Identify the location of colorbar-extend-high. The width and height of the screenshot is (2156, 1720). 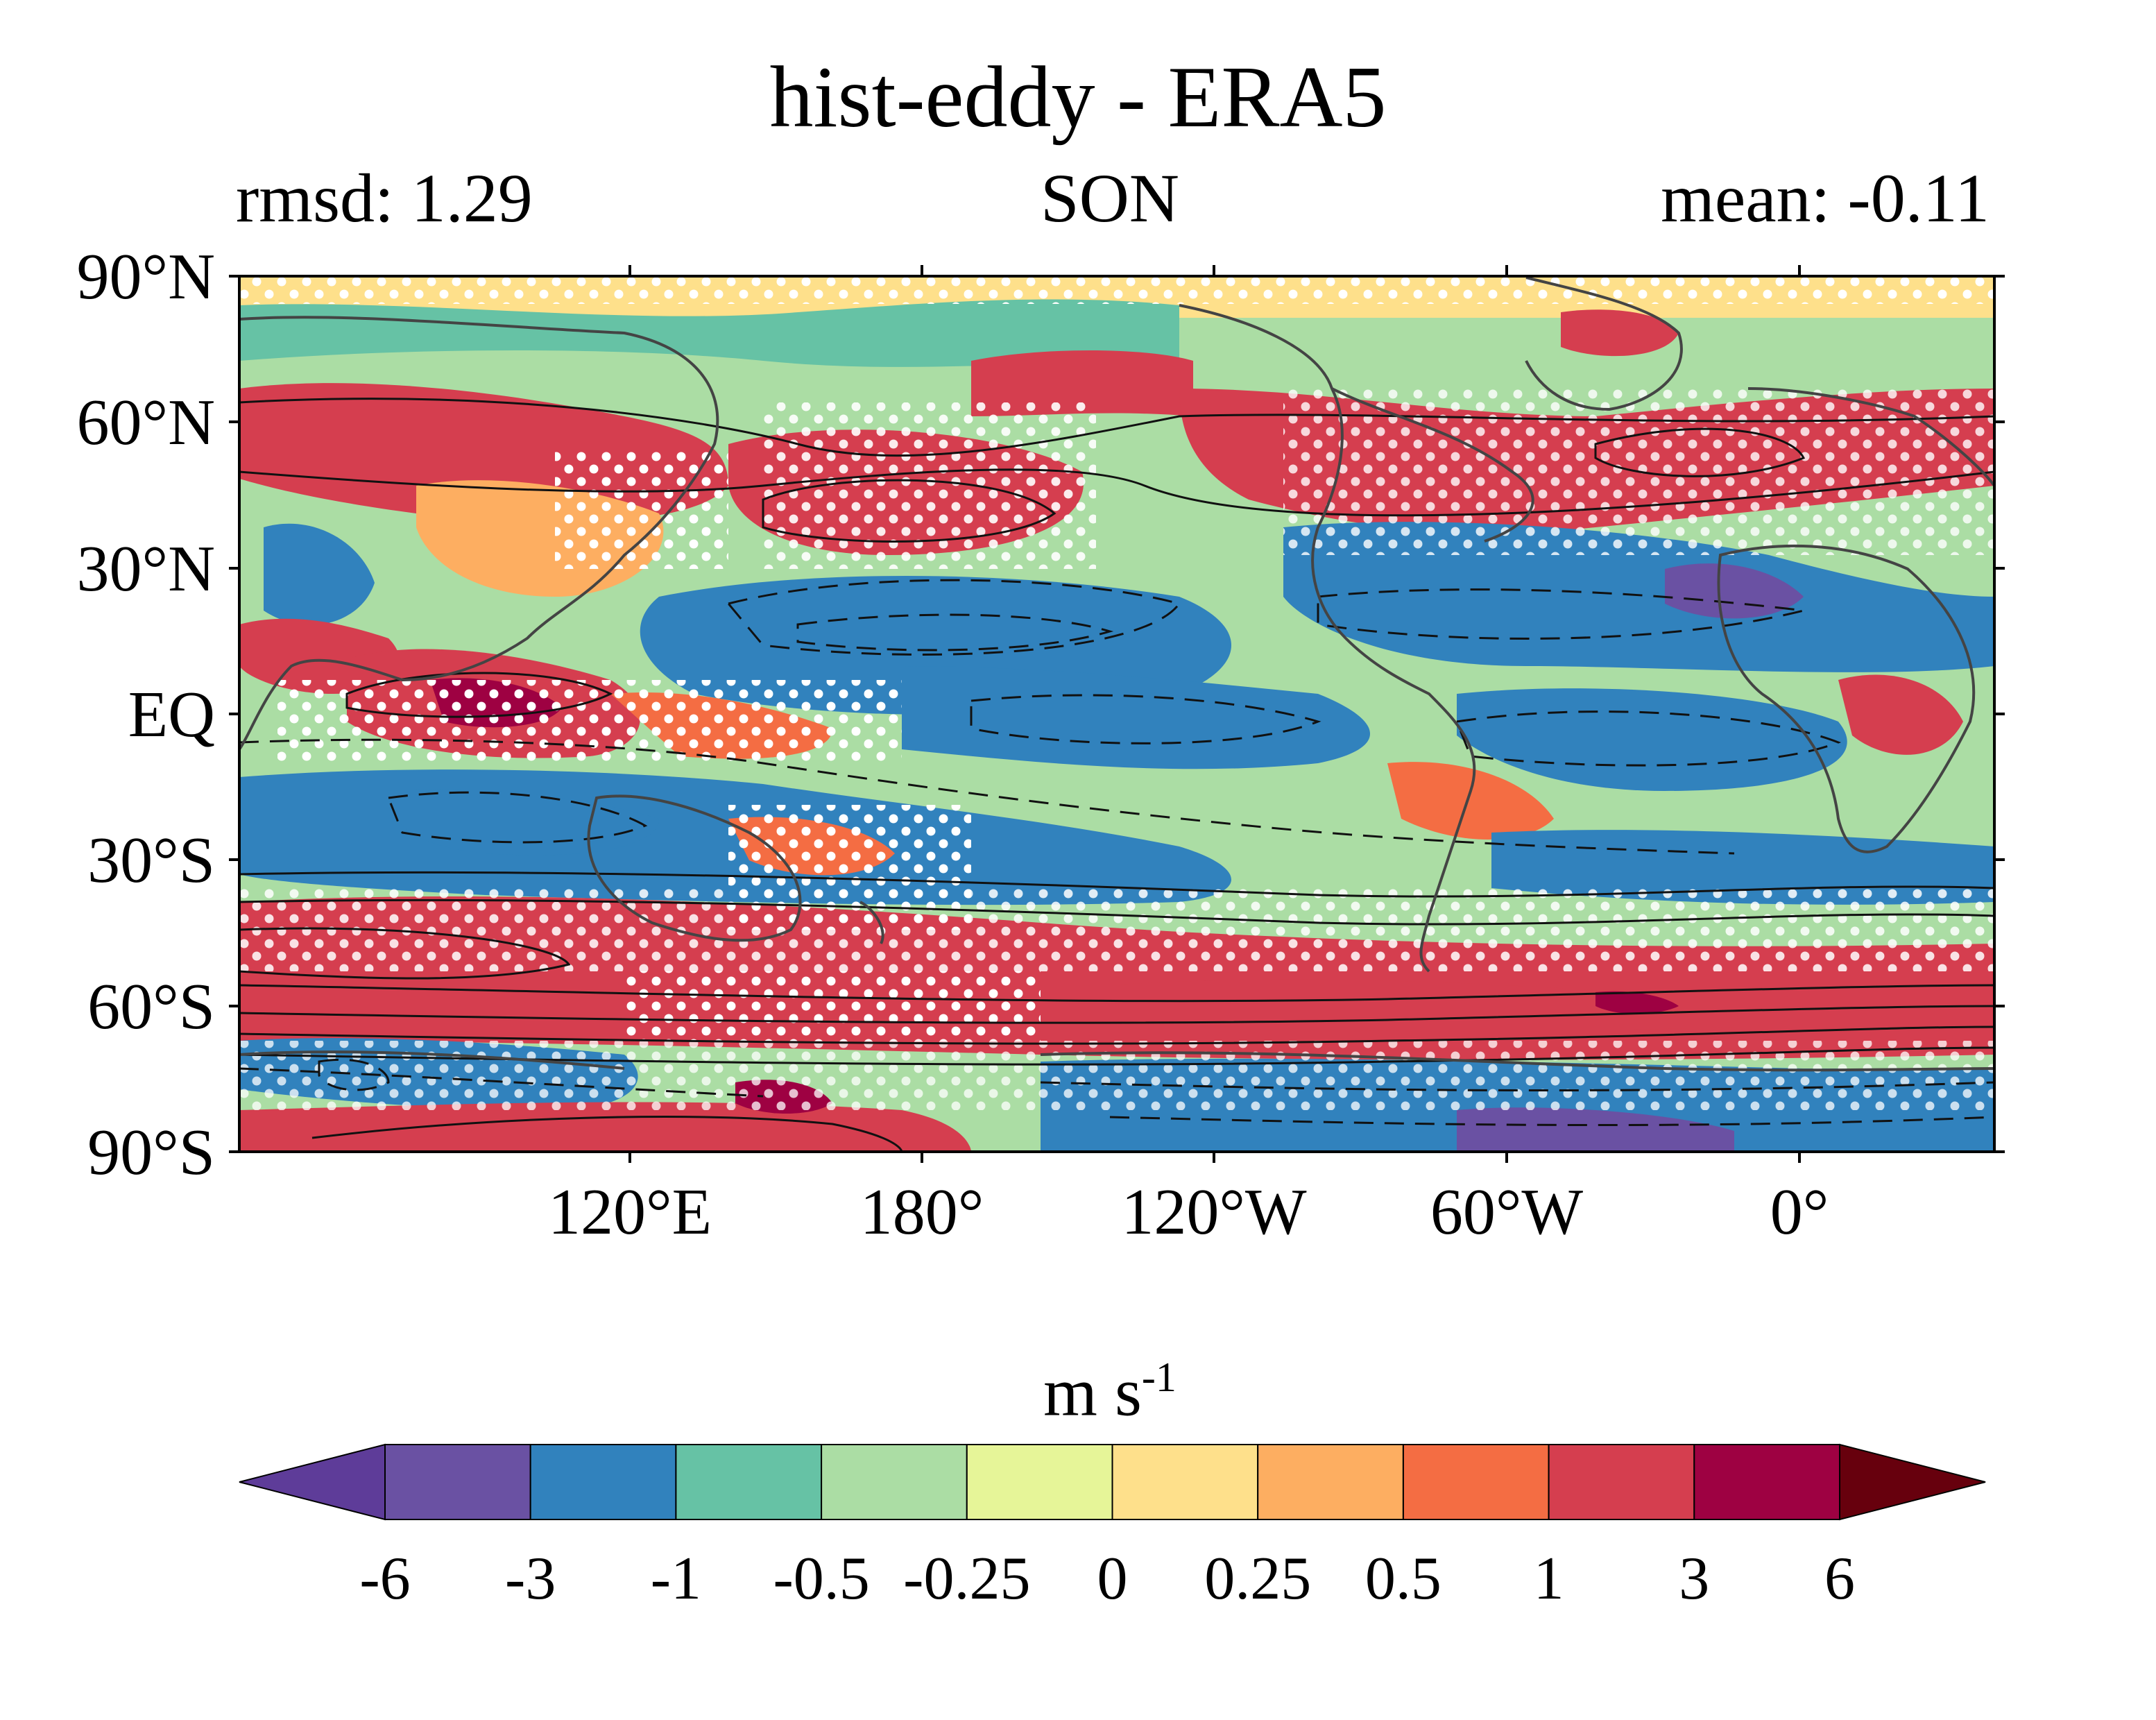
(1912, 1482).